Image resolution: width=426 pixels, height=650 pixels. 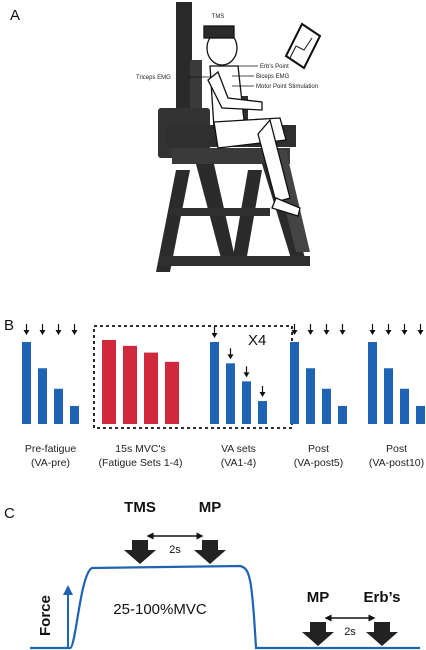 I want to click on panel-a-letter: A, so click(x=15, y=15).